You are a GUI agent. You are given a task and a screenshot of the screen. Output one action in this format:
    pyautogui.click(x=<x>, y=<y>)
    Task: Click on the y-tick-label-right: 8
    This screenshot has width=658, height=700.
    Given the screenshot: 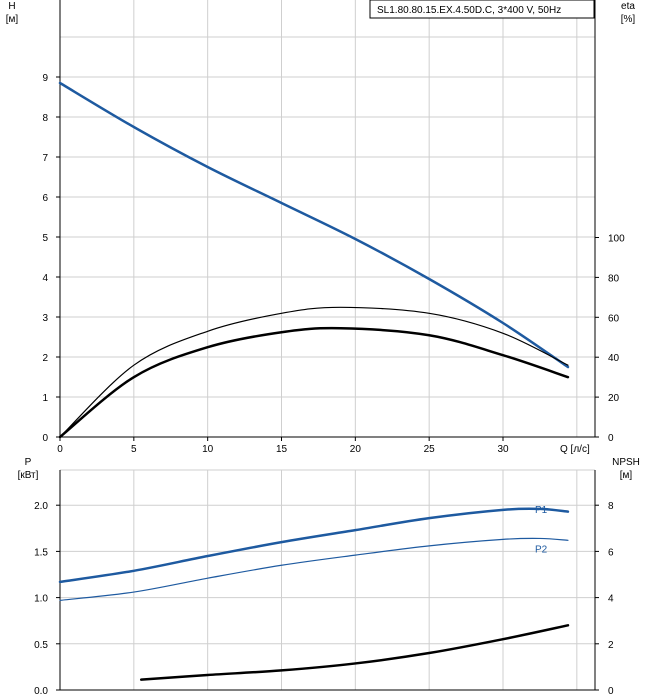 What is the action you would take?
    pyautogui.click(x=611, y=506)
    